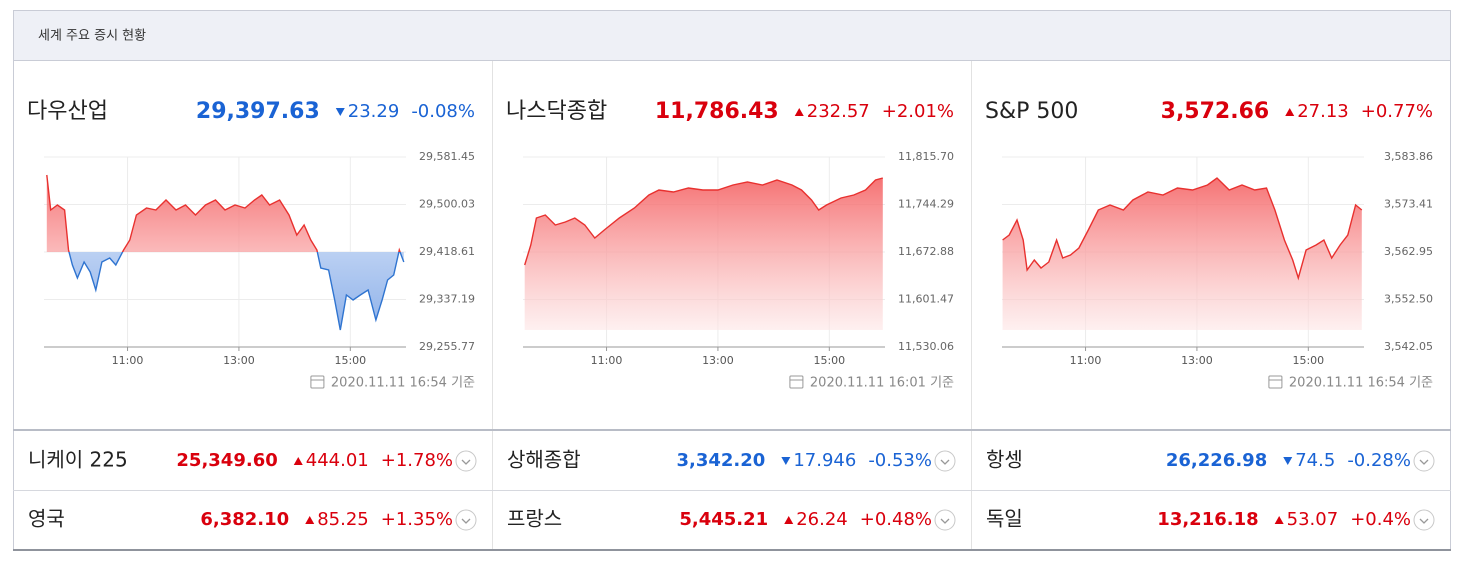  I want to click on price: 6,382.10, so click(244, 519).